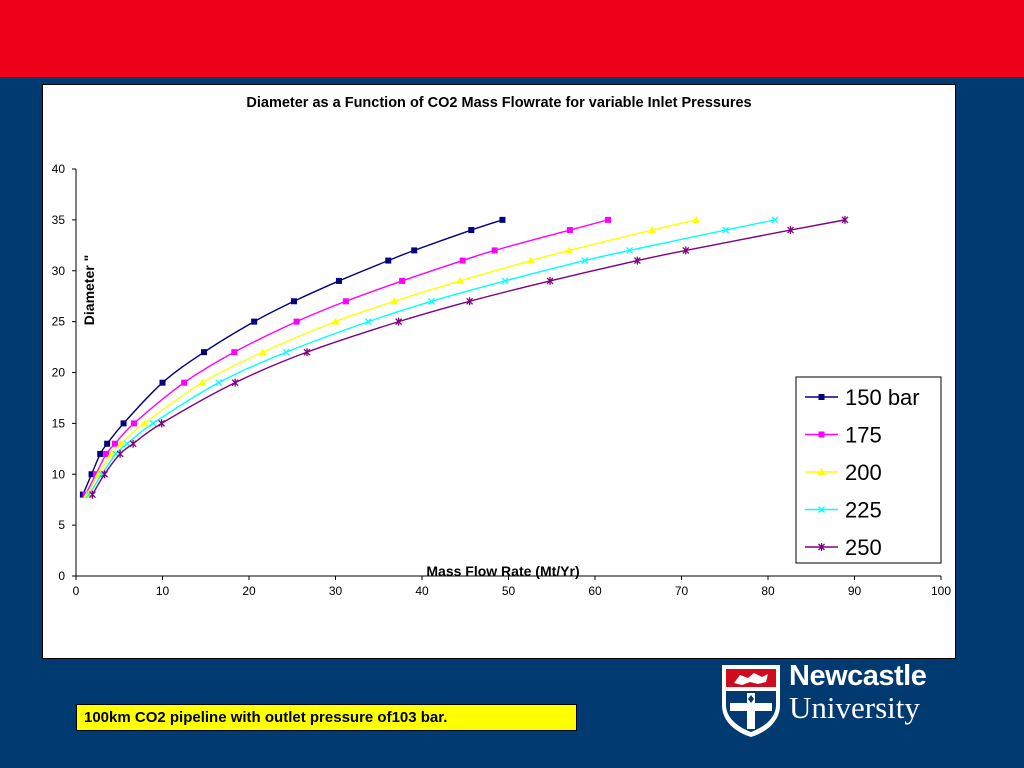 This screenshot has height=768, width=1024. What do you see at coordinates (768, 591) in the screenshot?
I see `x-tick-label: 80` at bounding box center [768, 591].